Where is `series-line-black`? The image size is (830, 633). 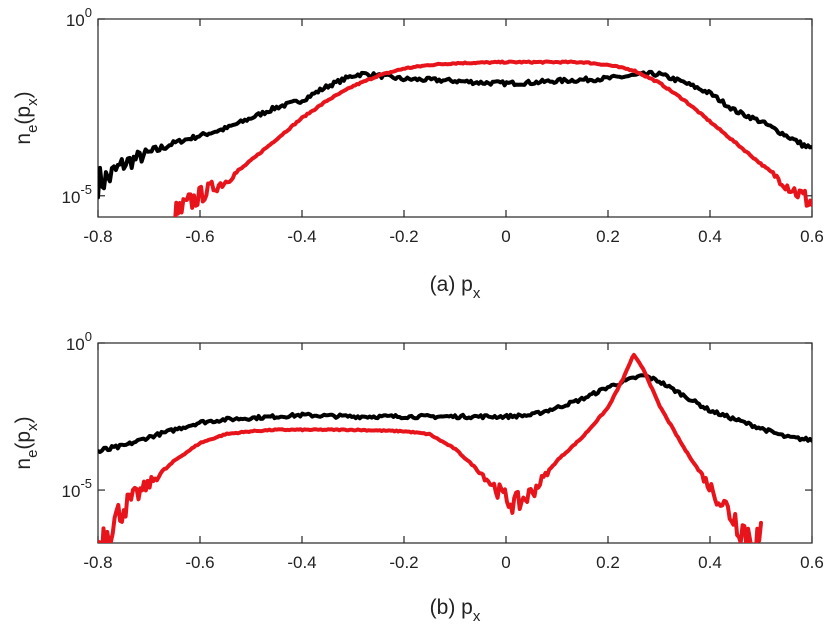 series-line-black is located at coordinates (455, 413).